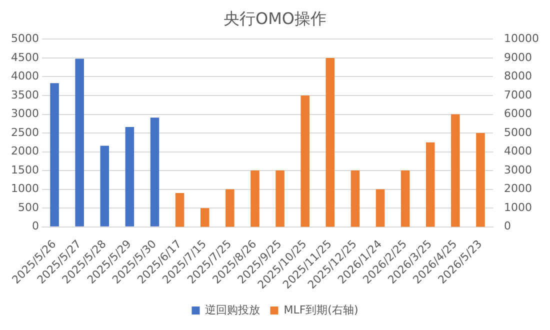 The width and height of the screenshot is (550, 330). I want to click on y2-tick-label: 8000, so click(518, 76).